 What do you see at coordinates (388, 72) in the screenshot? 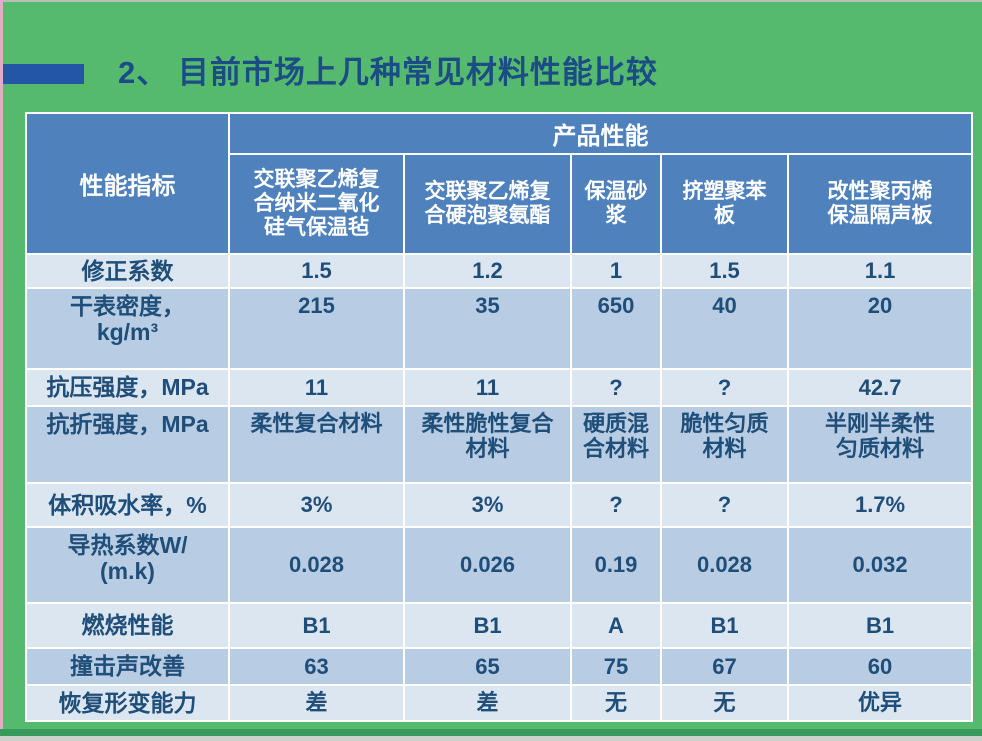
I see `page-title: 2、 目前市场上几种常见材料性能比较` at bounding box center [388, 72].